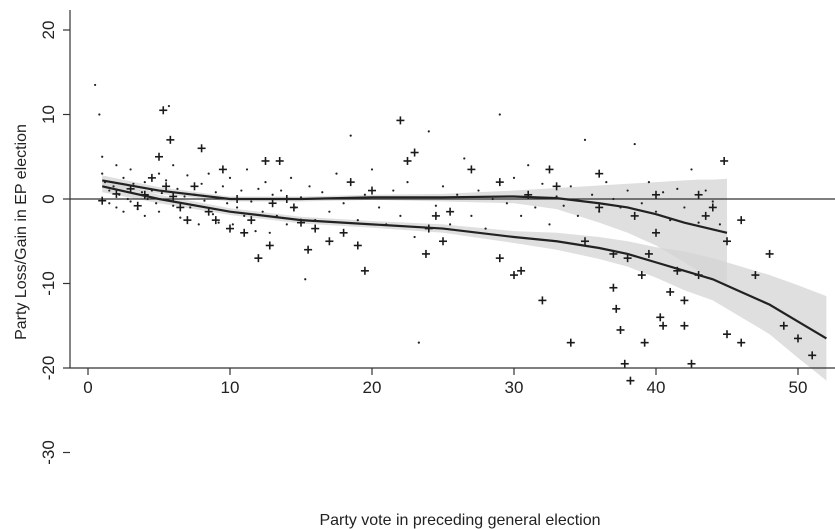 This screenshot has width=835, height=529. I want to click on x-tick-label: 30, so click(514, 387).